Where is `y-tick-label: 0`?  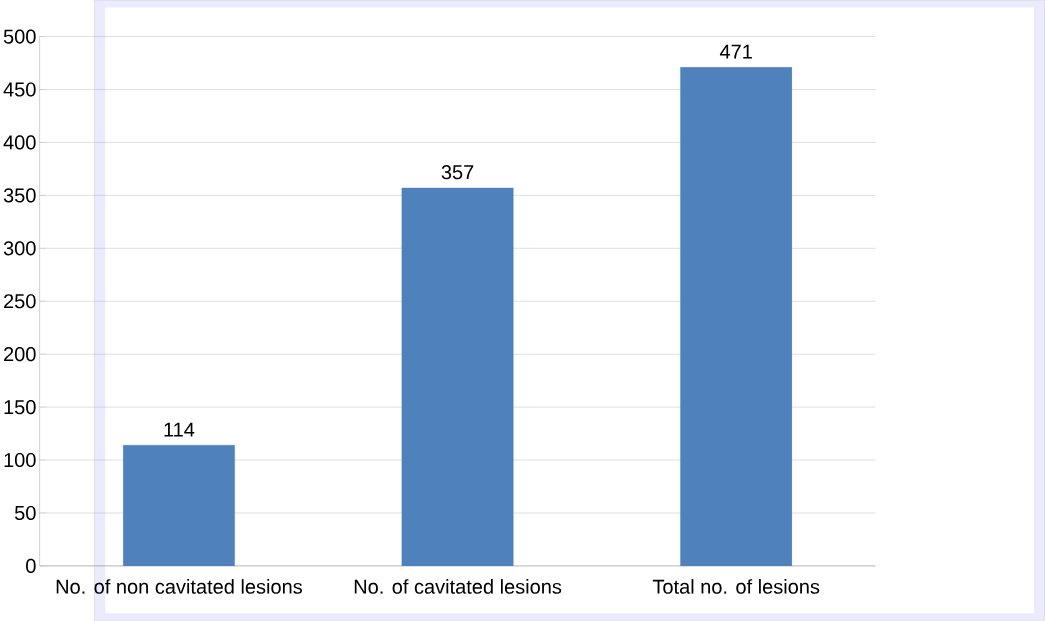
y-tick-label: 0 is located at coordinates (31, 566).